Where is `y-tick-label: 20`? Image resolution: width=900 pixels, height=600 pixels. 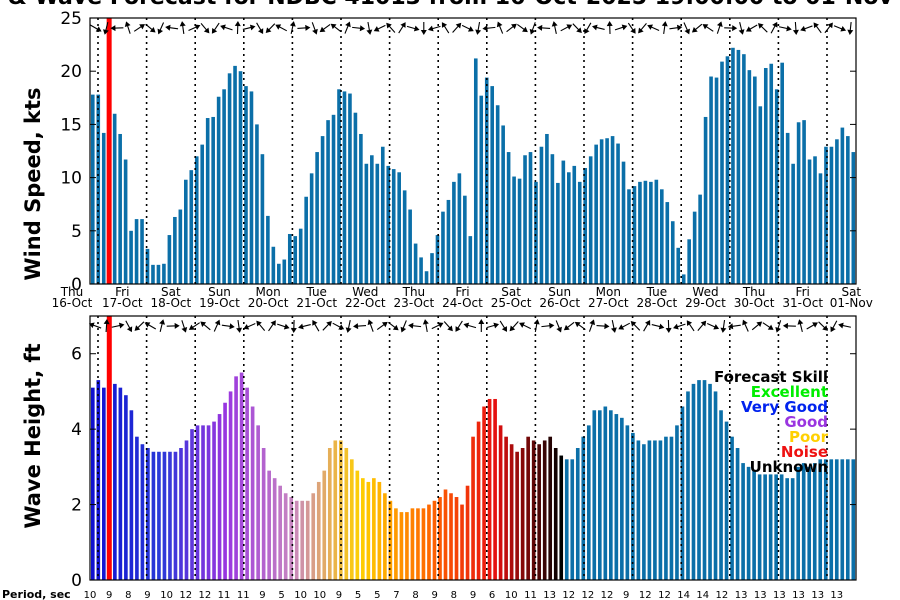
y-tick-label: 20 is located at coordinates (71, 72).